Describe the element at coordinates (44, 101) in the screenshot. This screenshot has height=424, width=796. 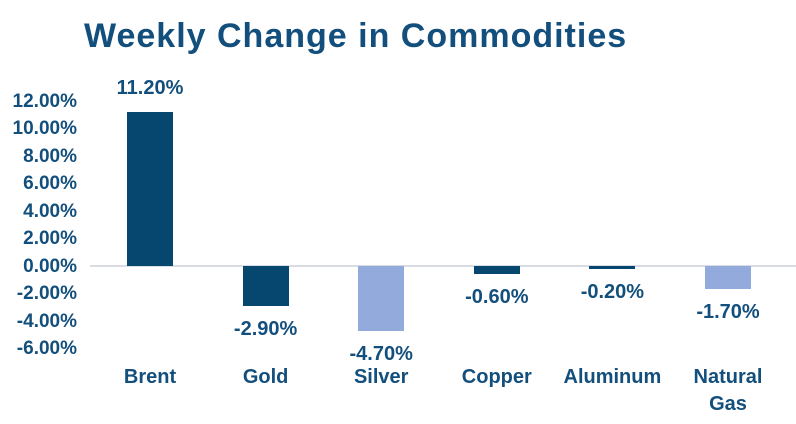
I see `y-axis-tick-label: 12.00%` at that location.